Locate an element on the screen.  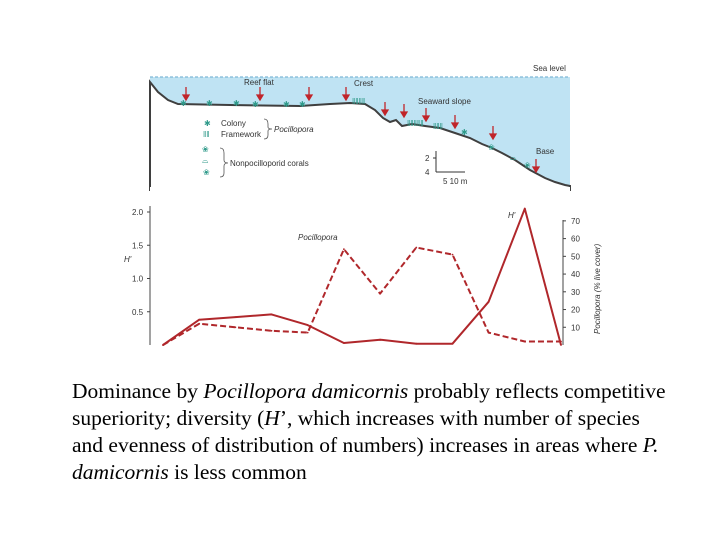
scale-distance: 5 10 m is located at coordinates (455, 181).